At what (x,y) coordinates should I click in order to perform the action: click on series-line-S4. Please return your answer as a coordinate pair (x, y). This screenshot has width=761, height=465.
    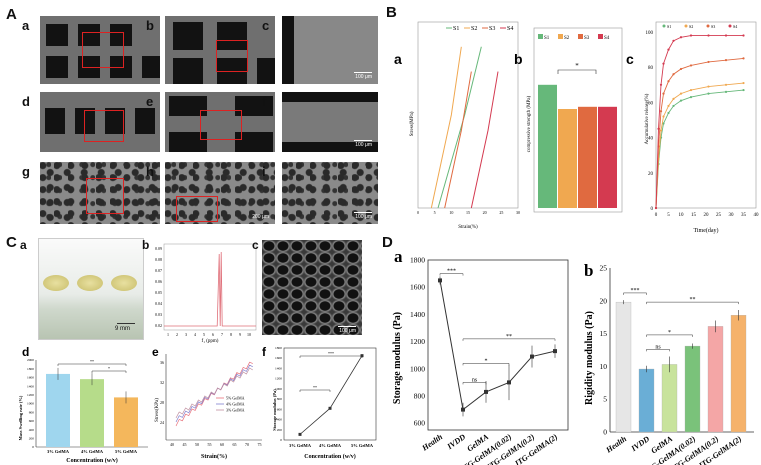
    Looking at the image, I should click on (484, 140).